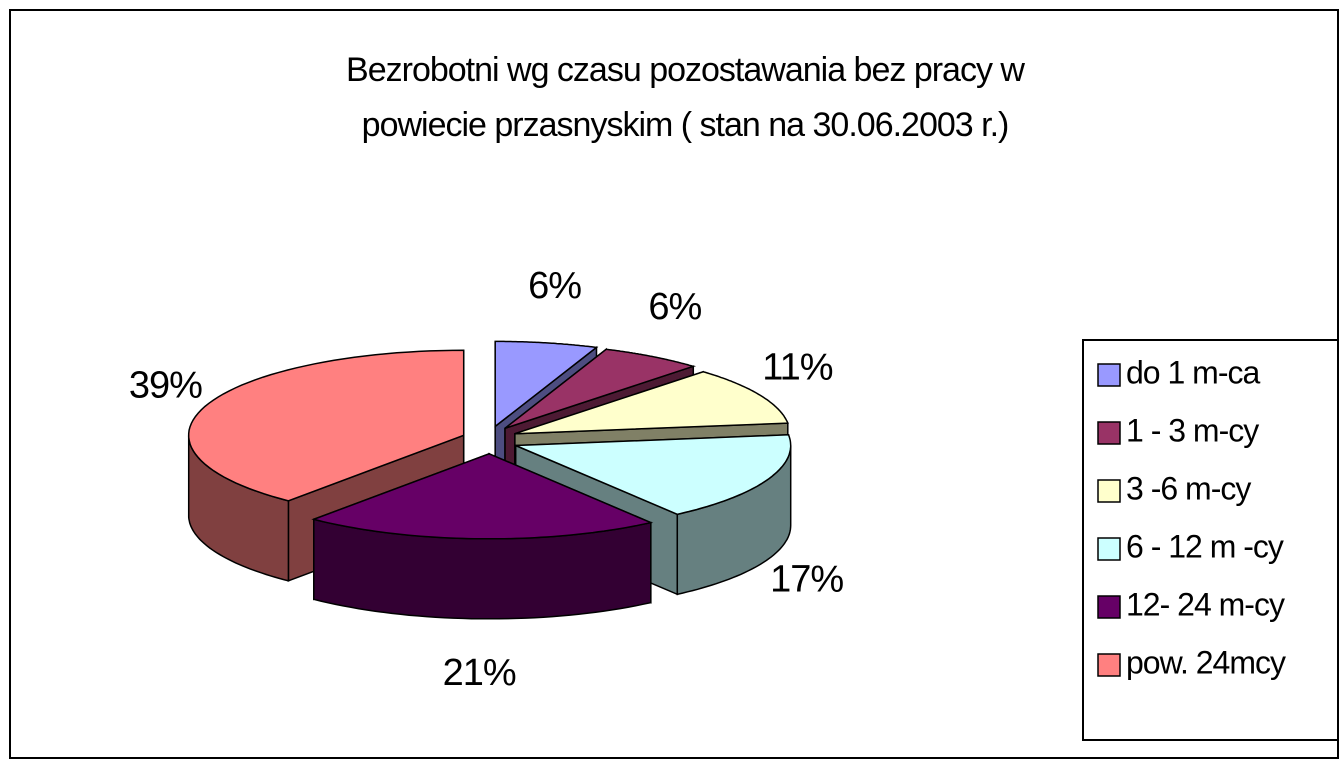  I want to click on data-label: 39%, so click(165, 386).